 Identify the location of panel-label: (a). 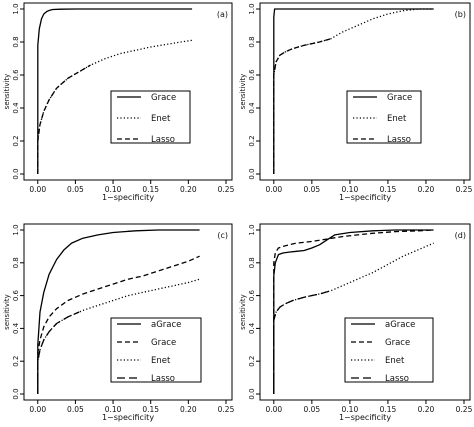
(222, 14).